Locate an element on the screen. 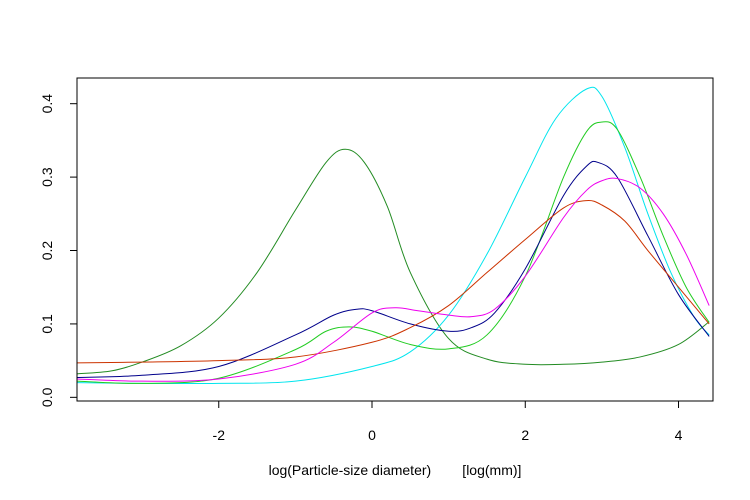 This screenshot has width=750, height=500. x-tick-label: 4 is located at coordinates (679, 435).